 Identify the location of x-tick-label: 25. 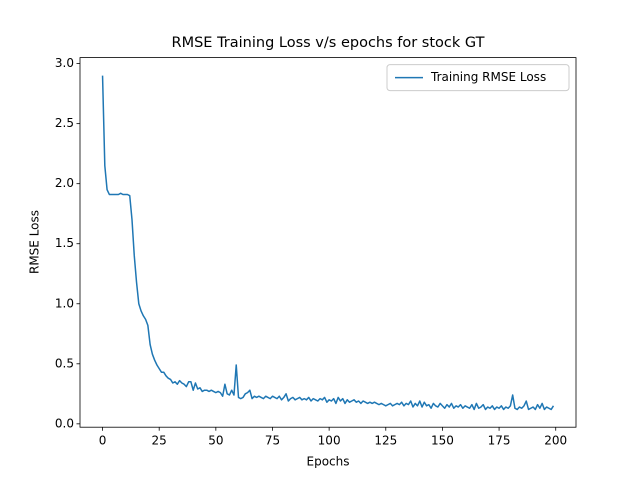
(159, 441).